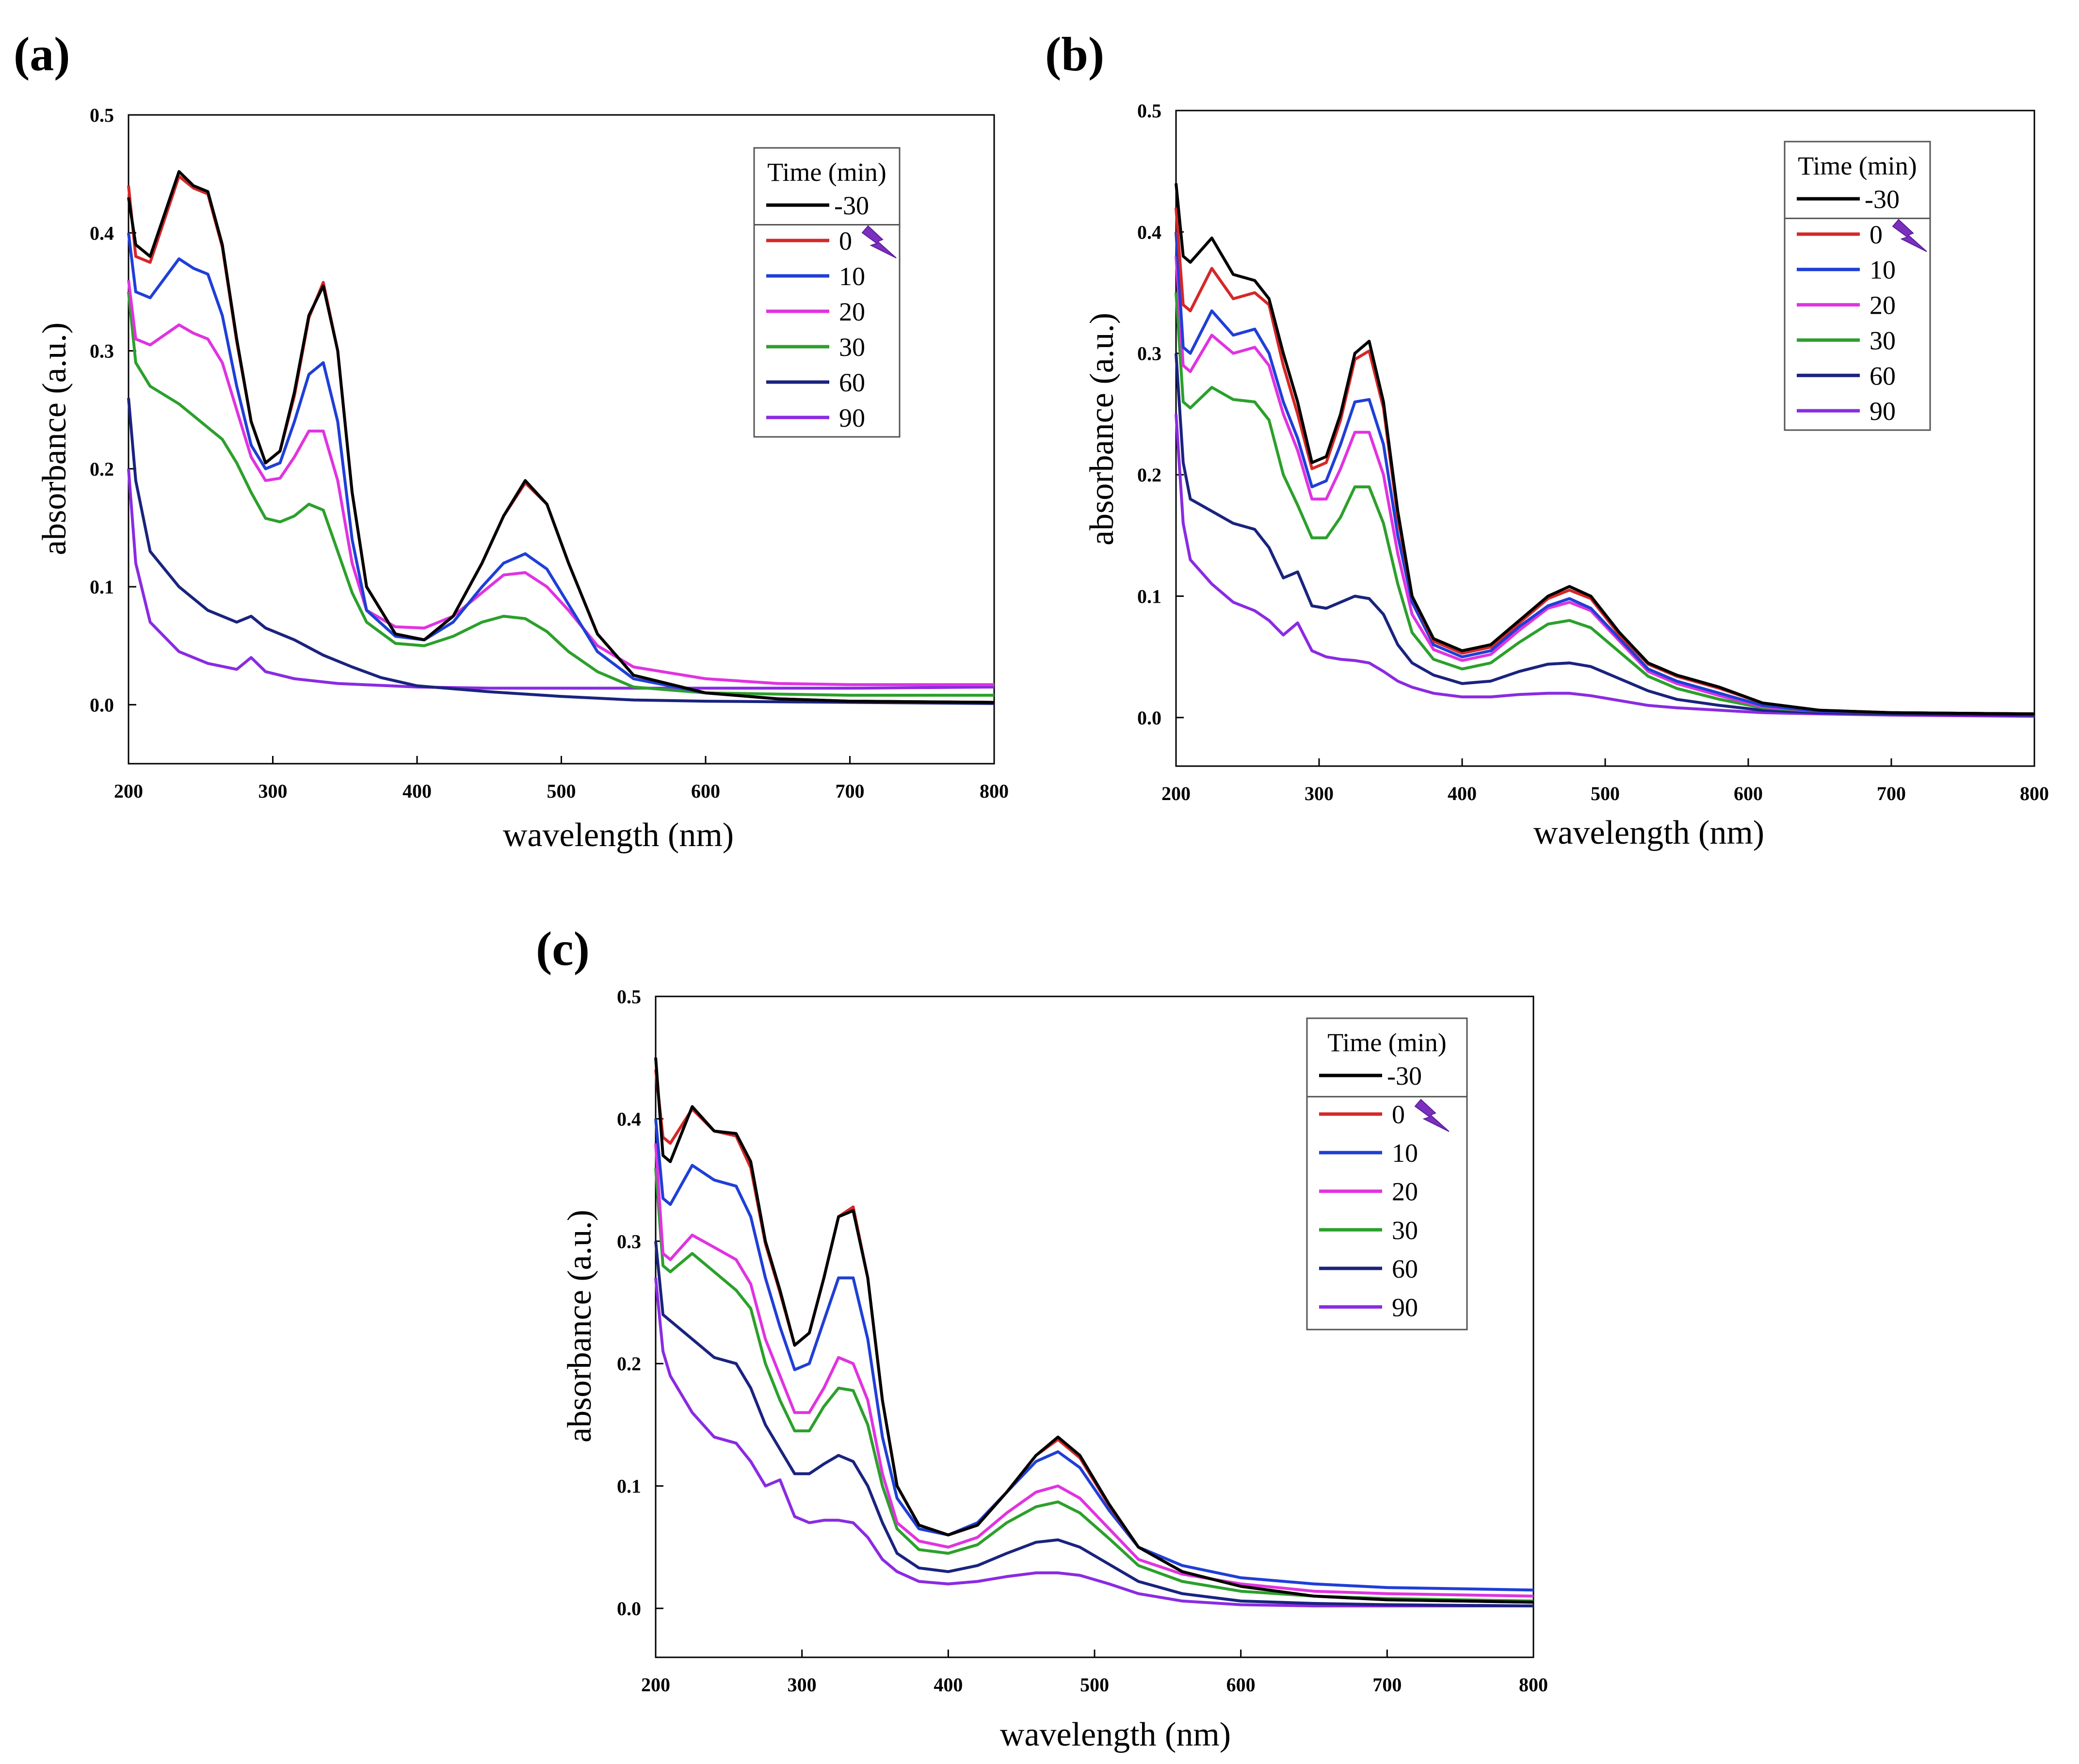  What do you see at coordinates (563, 949) in the screenshot?
I see `panel-label: (c)` at bounding box center [563, 949].